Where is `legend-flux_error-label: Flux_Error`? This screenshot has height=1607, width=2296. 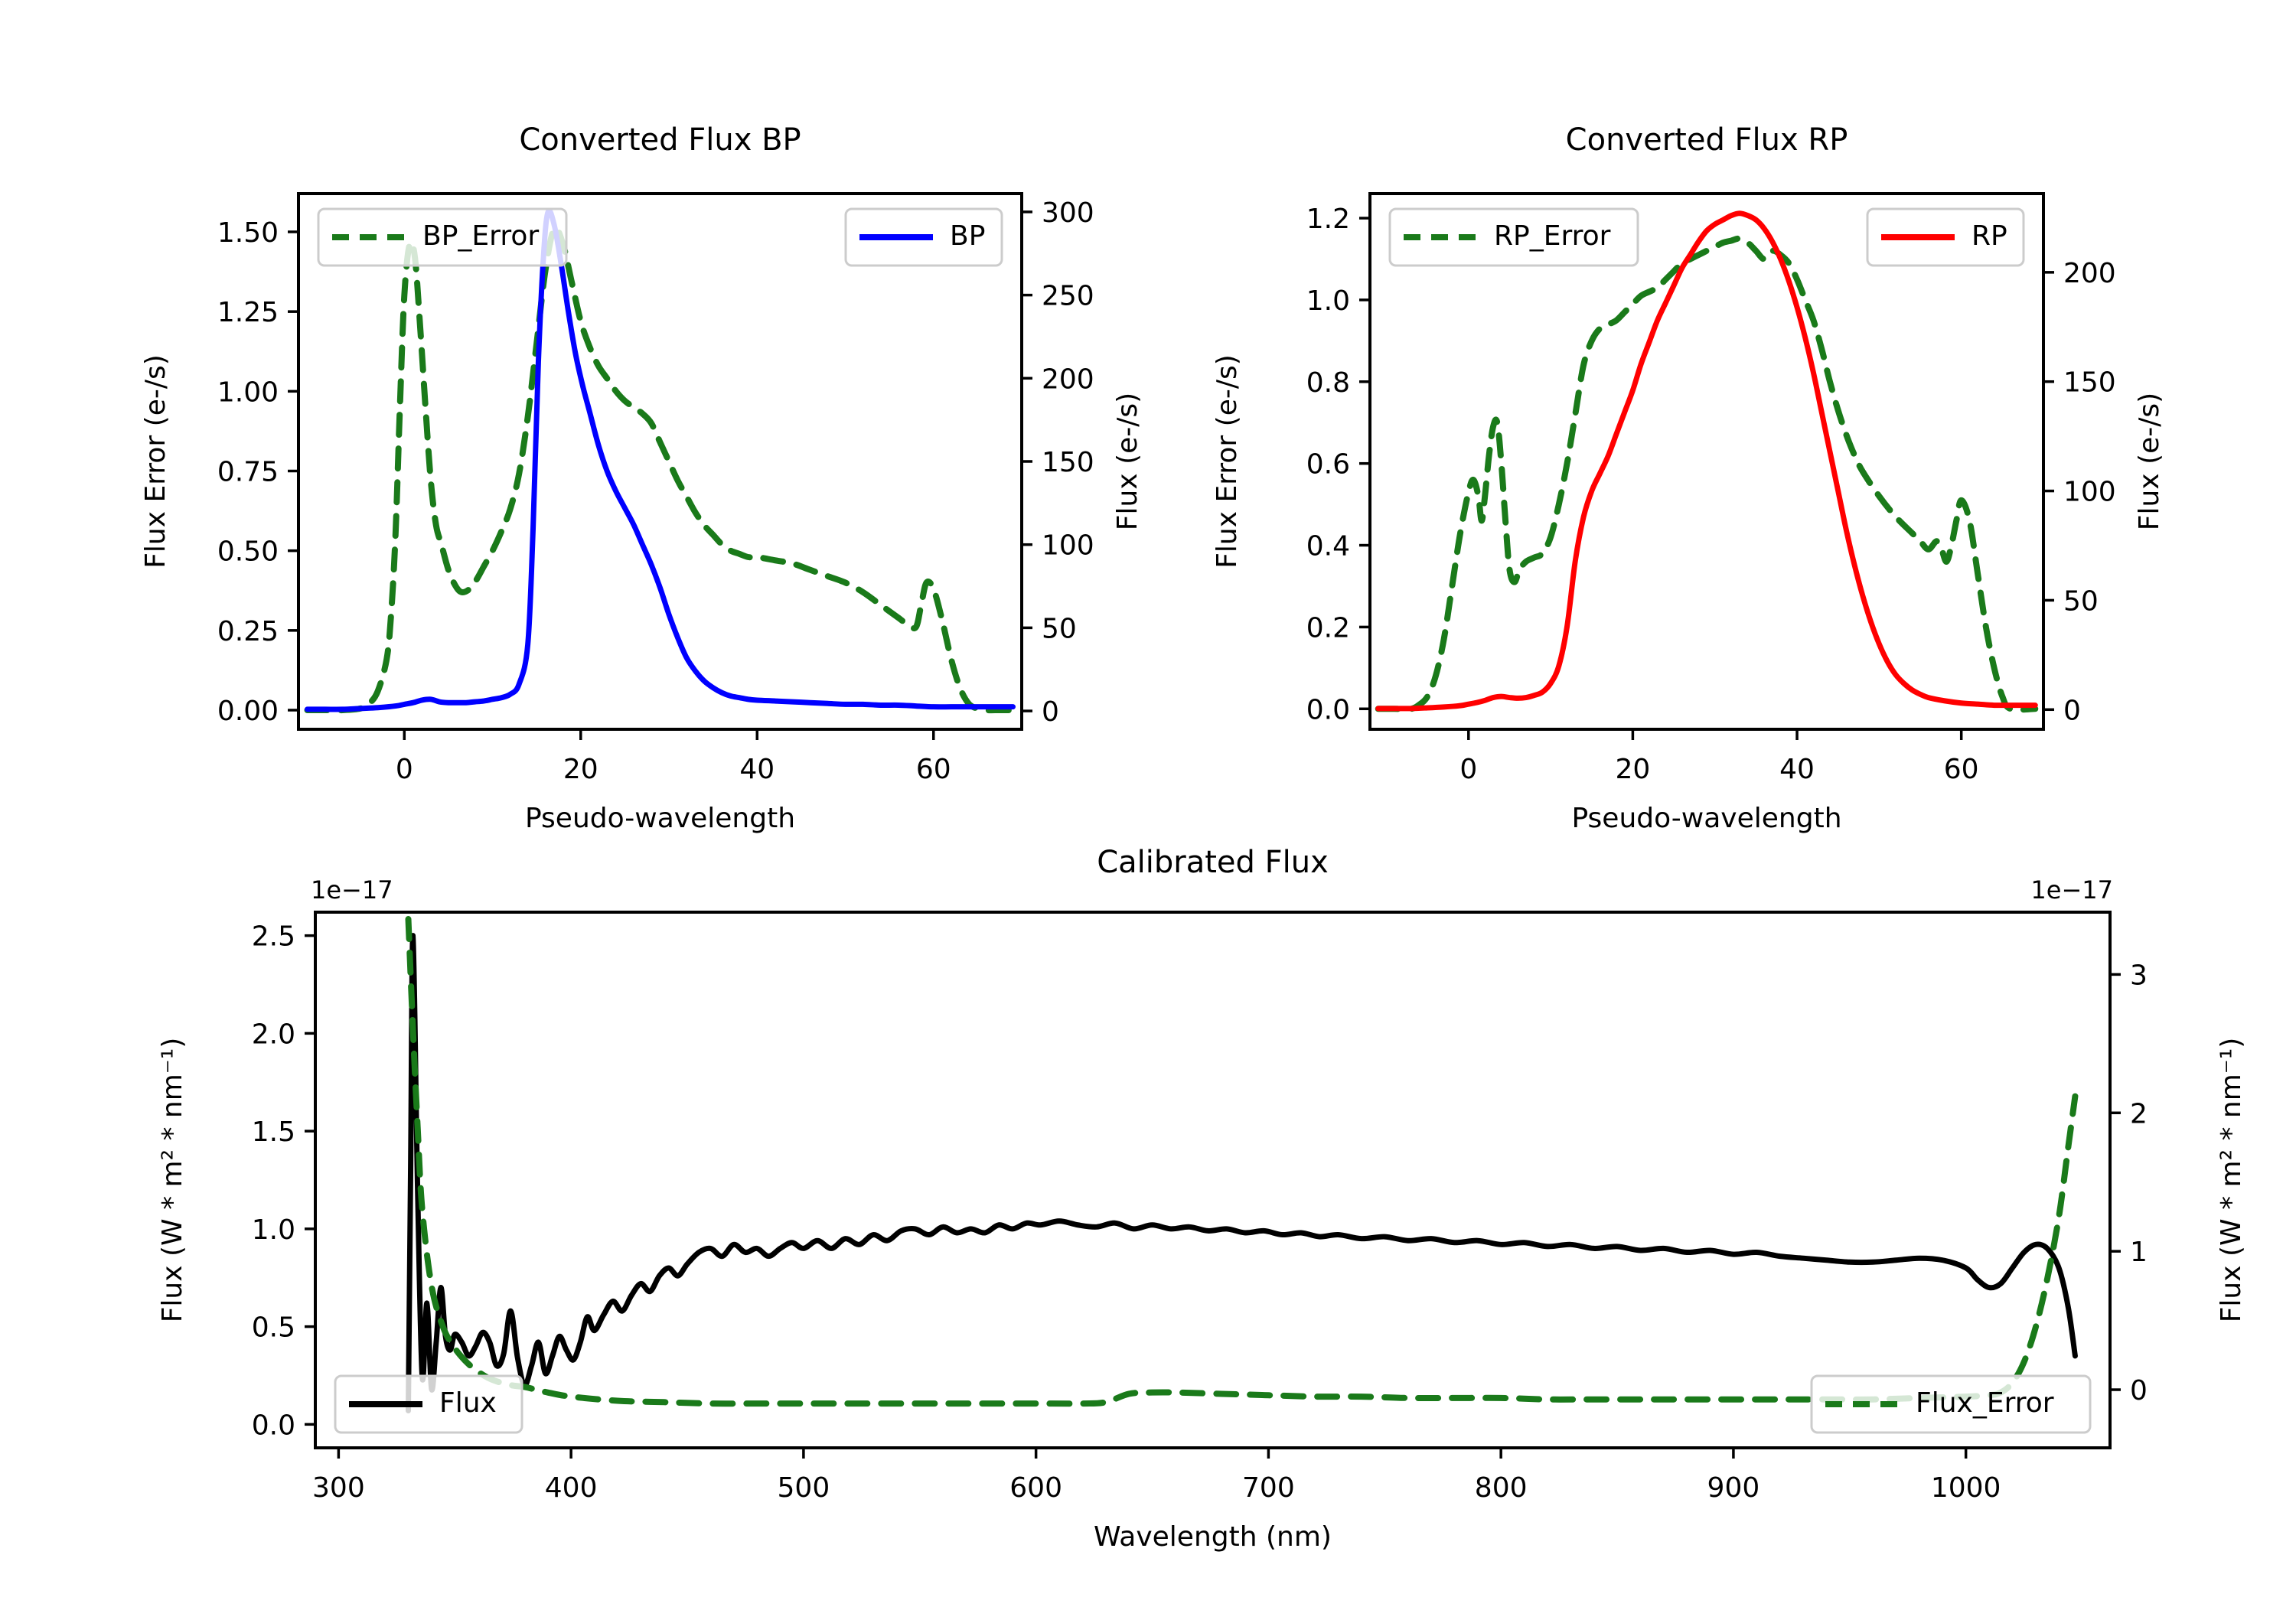 legend-flux_error-label: Flux_Error is located at coordinates (1985, 1403).